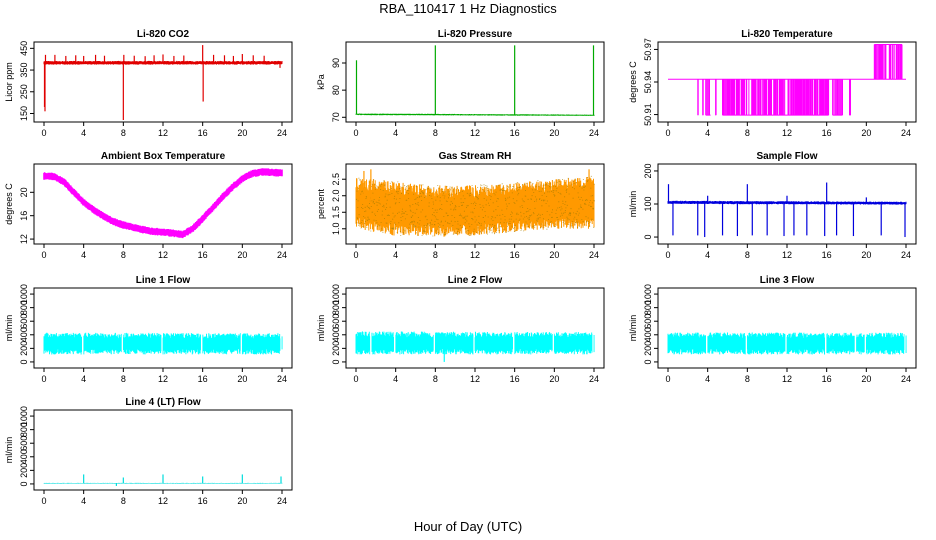 Image resolution: width=936 pixels, height=540 pixels. What do you see at coordinates (336, 179) in the screenshot?
I see `y-tick-label: 2.5` at bounding box center [336, 179].